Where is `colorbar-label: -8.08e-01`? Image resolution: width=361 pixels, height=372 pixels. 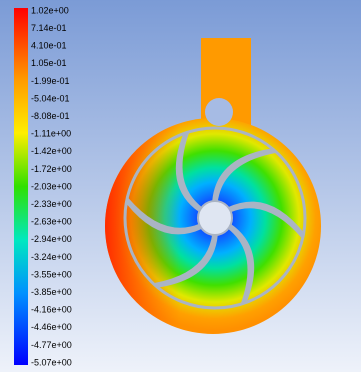
colorbar-label: -8.08e-01 is located at coordinates (50, 116).